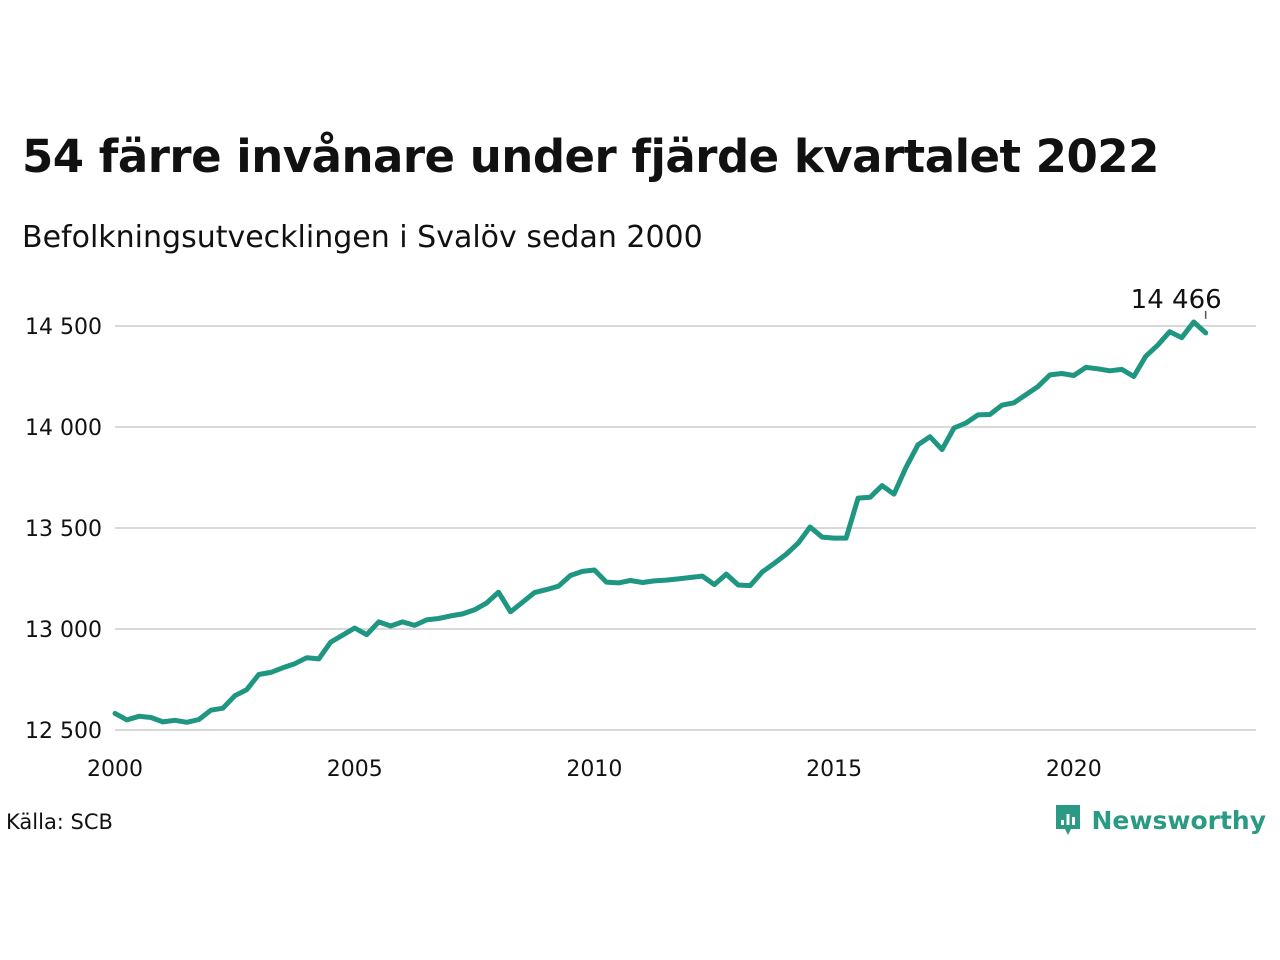  I want to click on x-tick-label: 2000, so click(115, 769).